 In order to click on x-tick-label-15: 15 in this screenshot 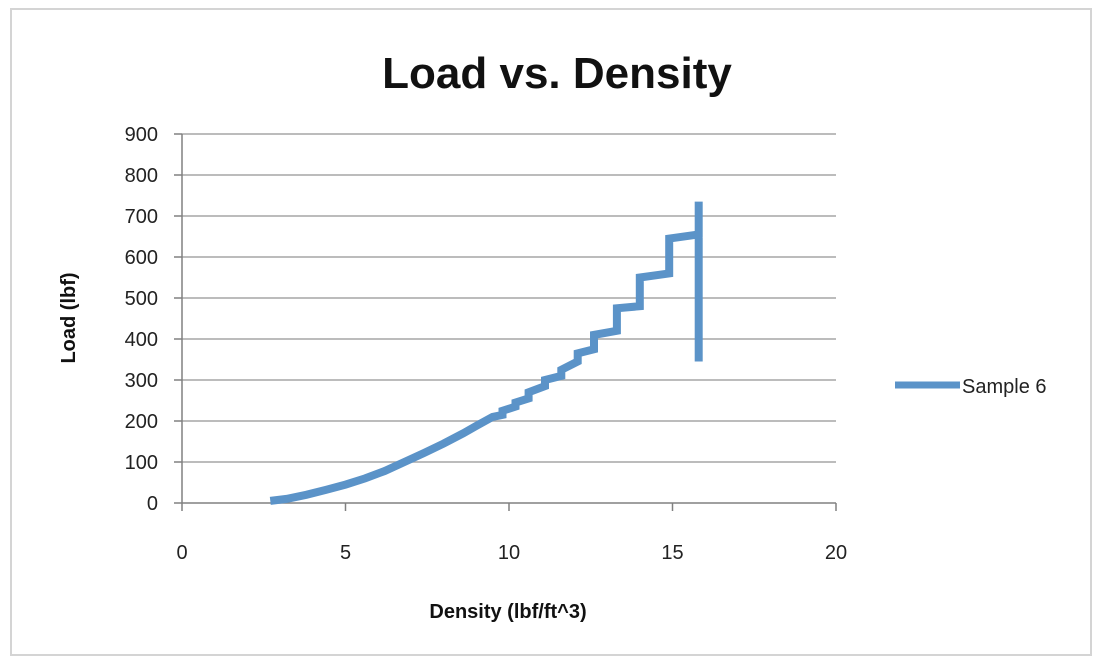, I will do `click(672, 553)`.